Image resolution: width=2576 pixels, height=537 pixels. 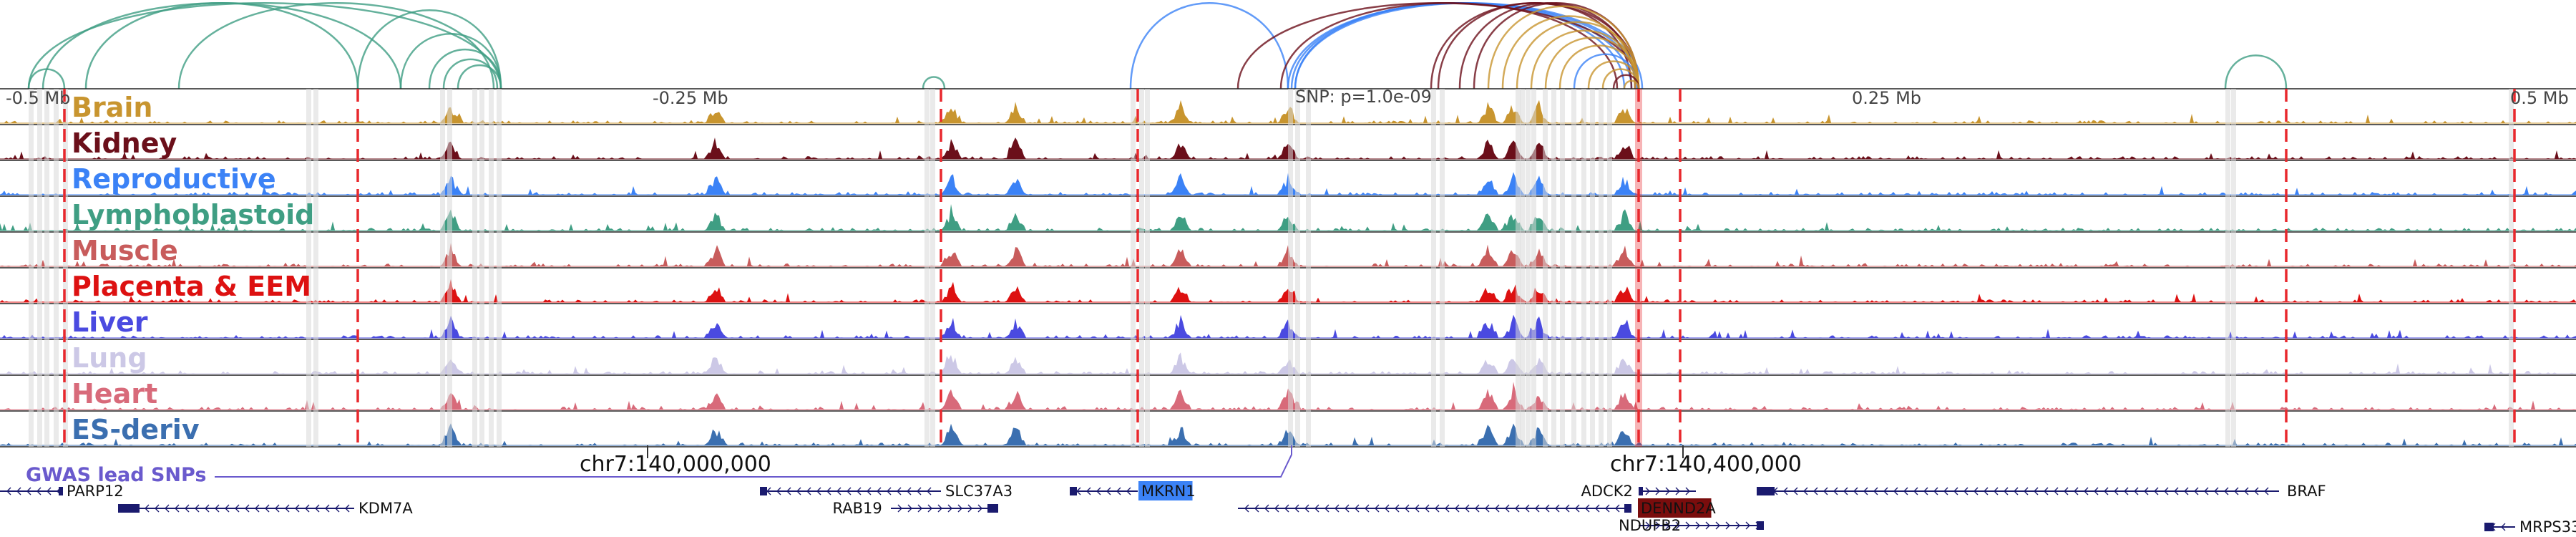 I want to click on track-label-reproductive: Reproductive, so click(x=174, y=179).